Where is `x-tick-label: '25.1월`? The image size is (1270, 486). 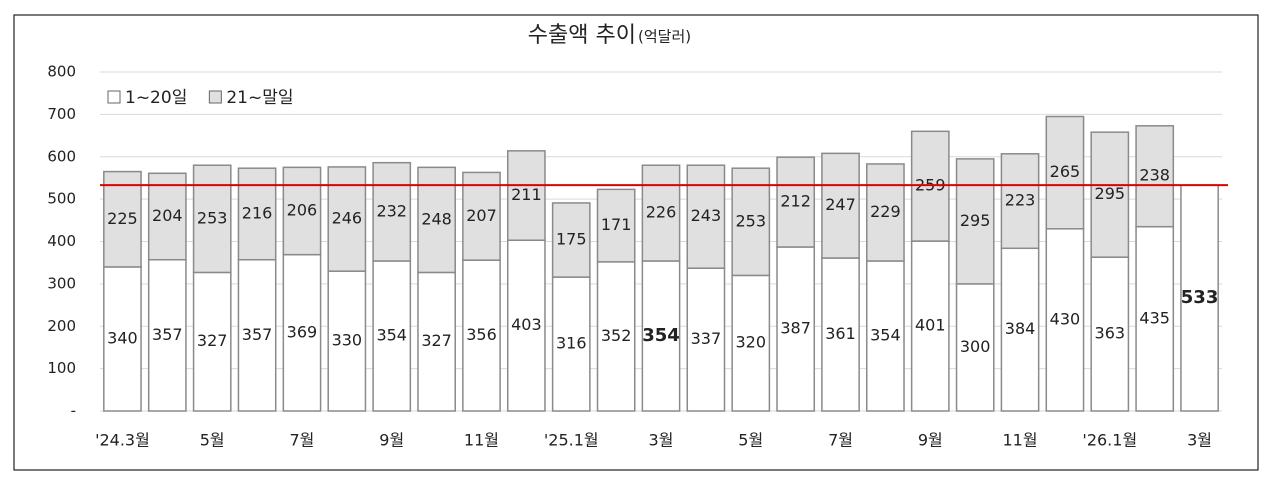 x-tick-label: '25.1월 is located at coordinates (571, 440).